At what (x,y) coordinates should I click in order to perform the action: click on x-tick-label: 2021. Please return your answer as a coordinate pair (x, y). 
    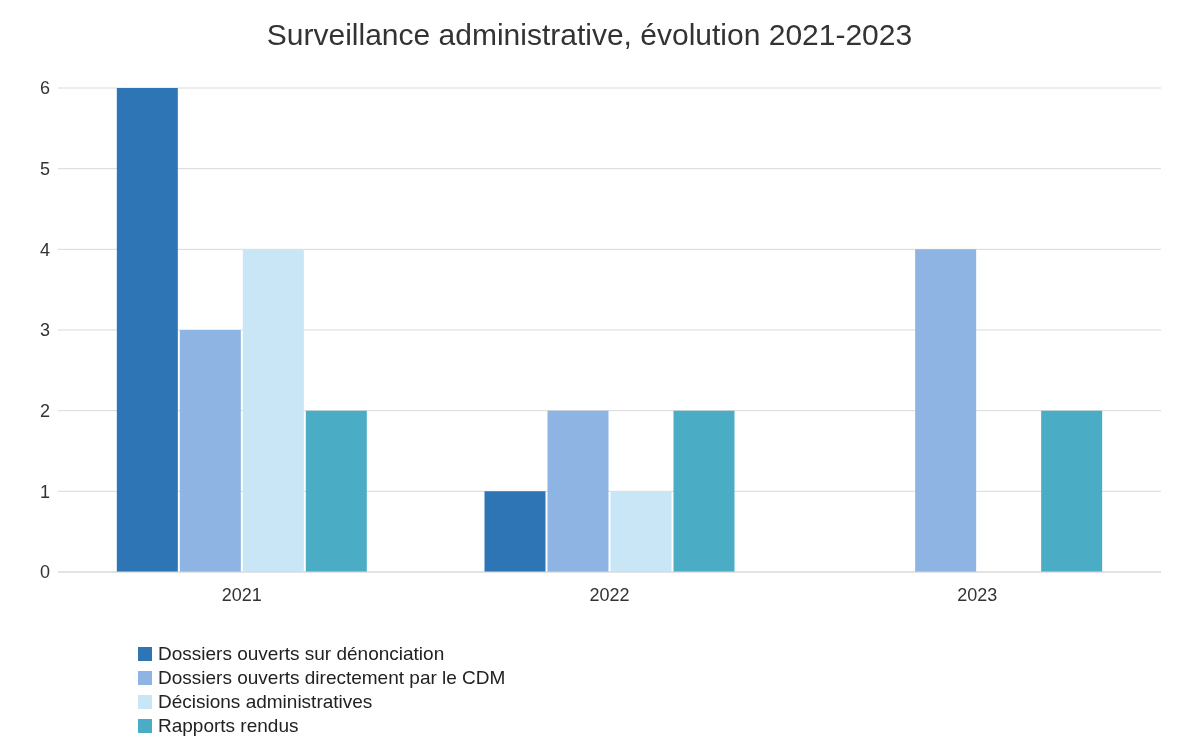
    Looking at the image, I should click on (241, 594).